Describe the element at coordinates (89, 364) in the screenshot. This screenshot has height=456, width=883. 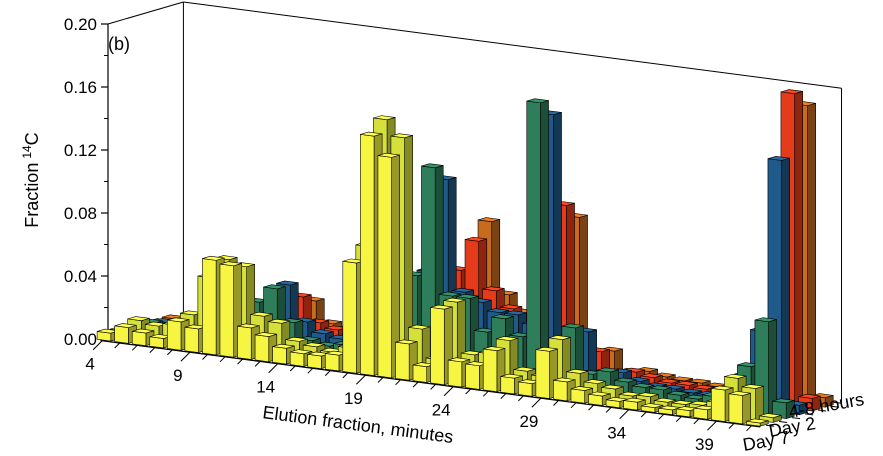
I see `x-tick-label: 4` at that location.